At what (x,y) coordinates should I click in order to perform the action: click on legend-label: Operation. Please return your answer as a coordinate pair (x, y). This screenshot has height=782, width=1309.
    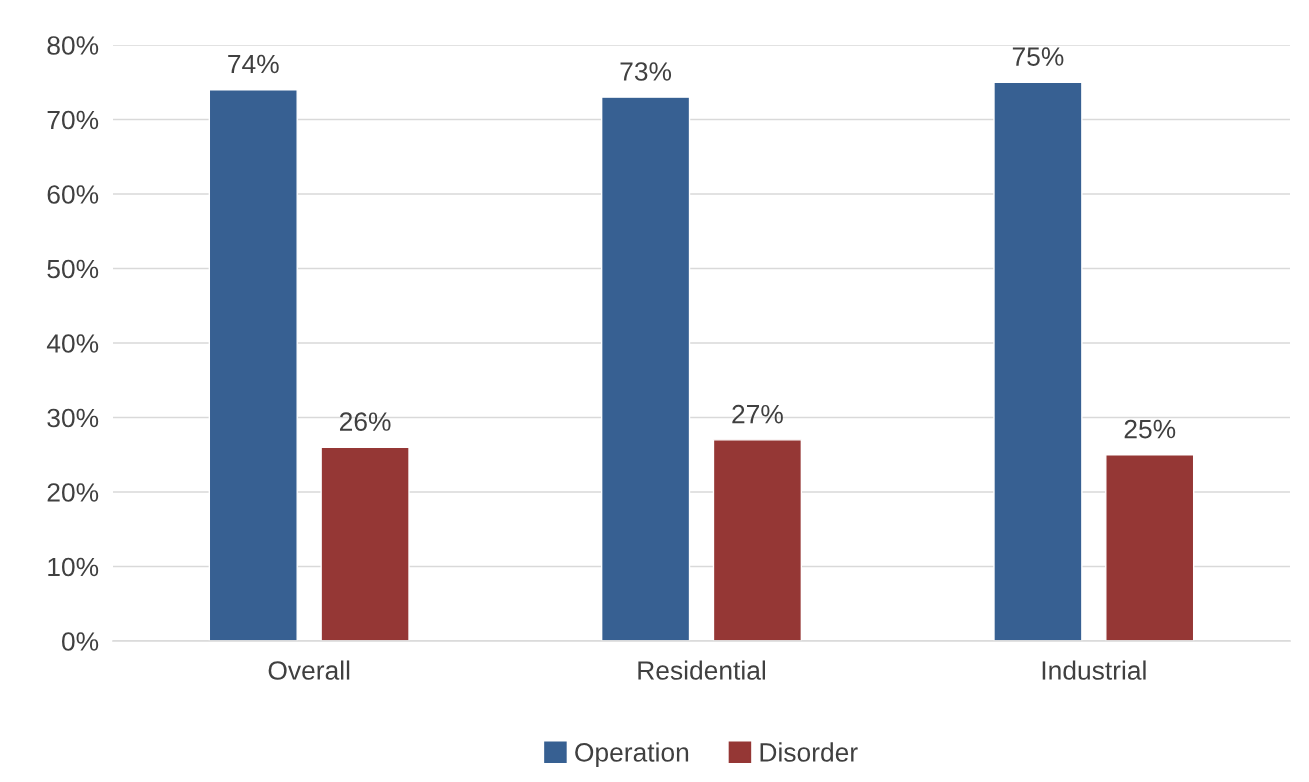
    Looking at the image, I should click on (632, 754).